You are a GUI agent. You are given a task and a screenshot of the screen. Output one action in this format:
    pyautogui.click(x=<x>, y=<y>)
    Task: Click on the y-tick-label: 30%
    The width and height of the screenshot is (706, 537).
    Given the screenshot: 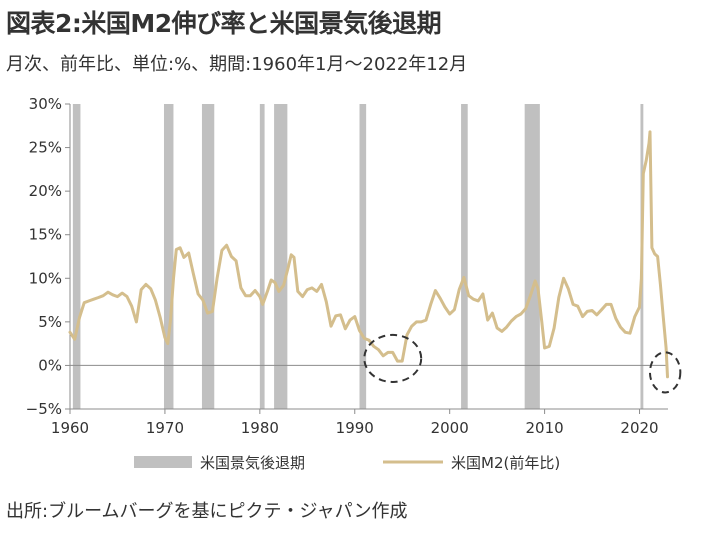 What is the action you would take?
    pyautogui.click(x=45, y=104)
    